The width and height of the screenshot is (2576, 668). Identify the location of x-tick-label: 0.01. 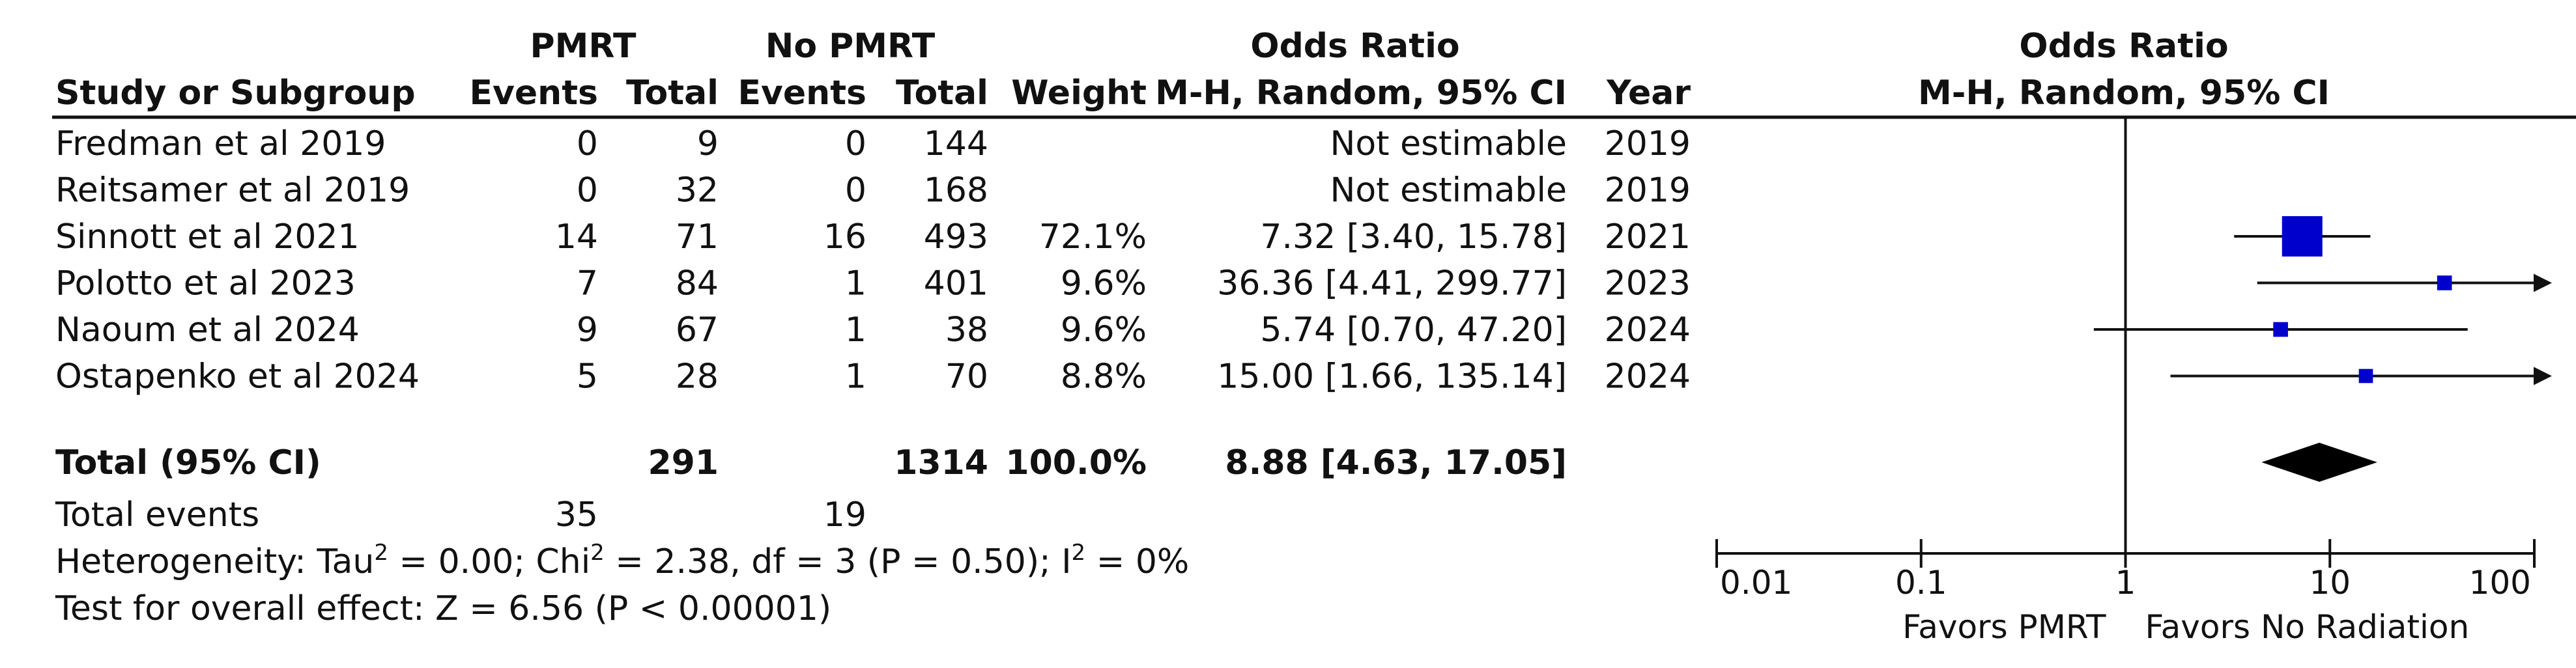
(1756, 583).